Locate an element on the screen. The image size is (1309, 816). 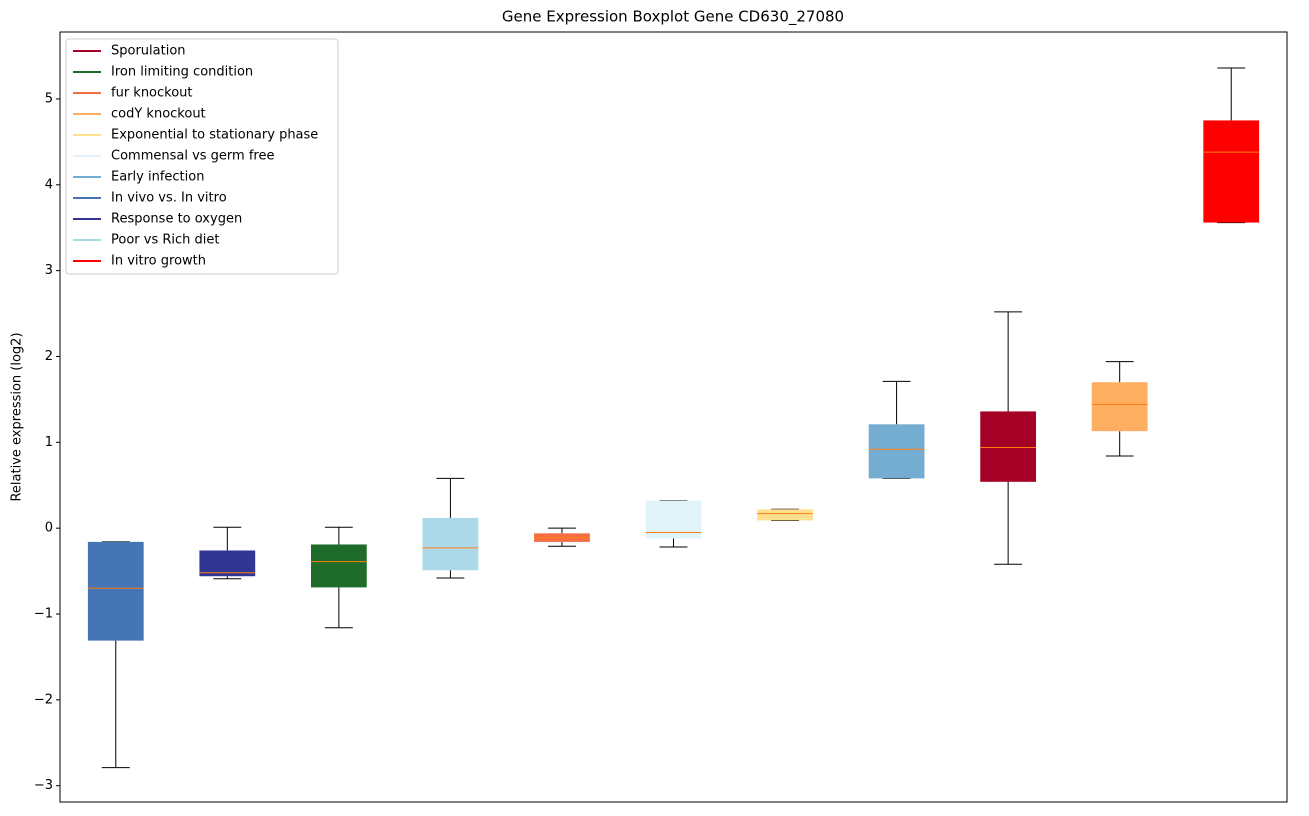
legend-label: Response to oxygen is located at coordinates (176, 219).